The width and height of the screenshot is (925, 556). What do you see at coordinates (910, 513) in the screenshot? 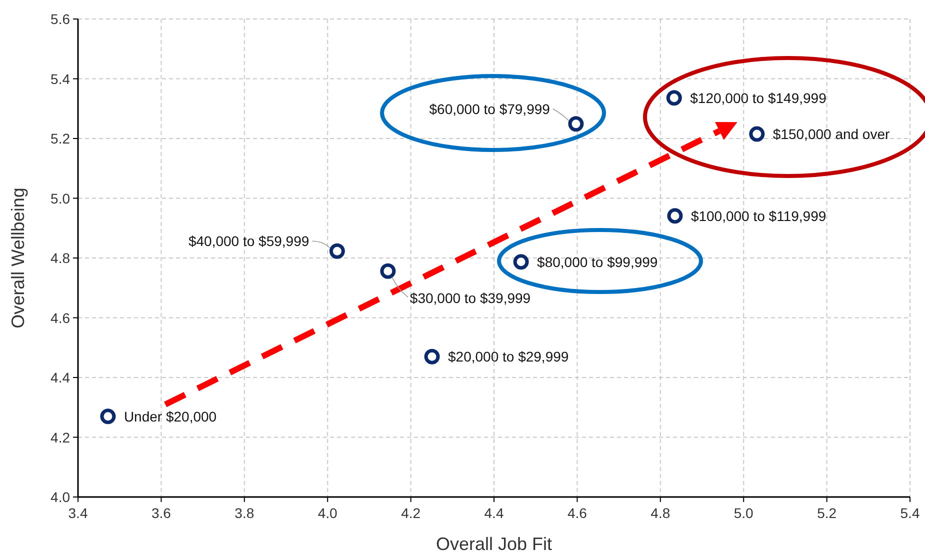
I see `x-tick-label: 5.4` at bounding box center [910, 513].